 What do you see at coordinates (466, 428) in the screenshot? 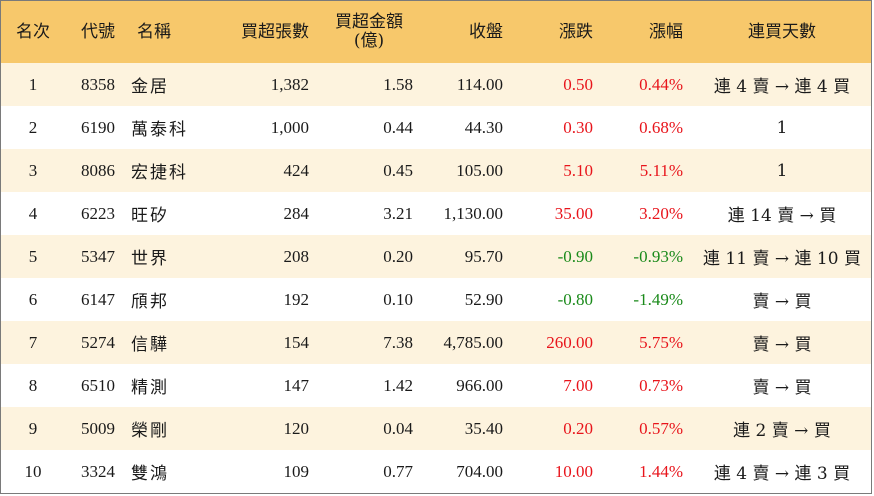
I see `cell-close: 35.40` at bounding box center [466, 428].